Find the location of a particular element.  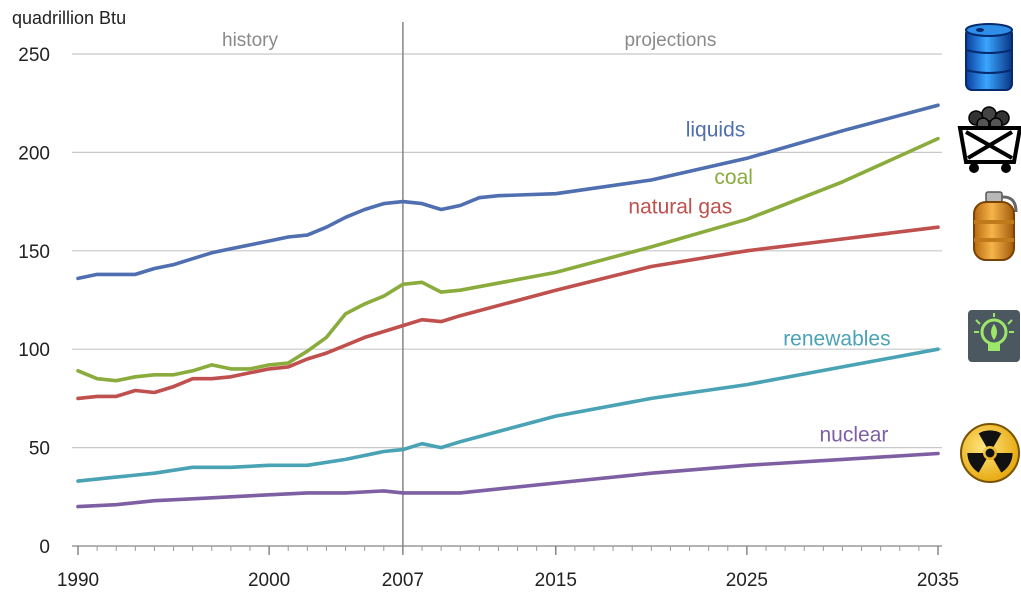

series-line-nuclear is located at coordinates (508, 480).